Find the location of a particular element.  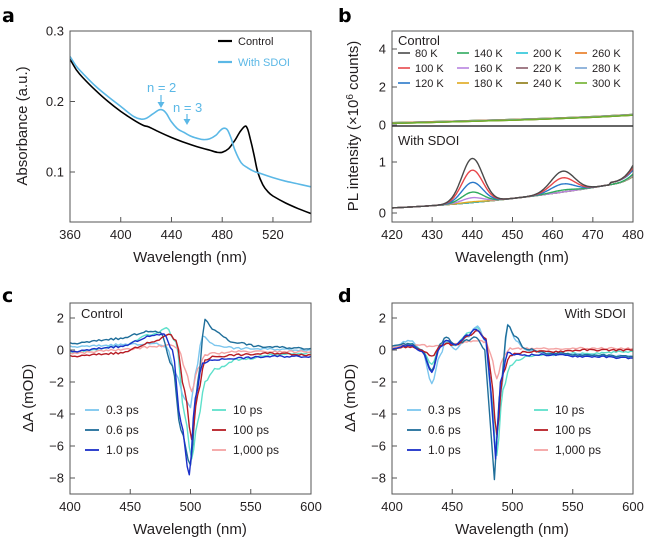

panel-a-y-axis-title: Absorbance (a.u.) is located at coordinates (22, 125).